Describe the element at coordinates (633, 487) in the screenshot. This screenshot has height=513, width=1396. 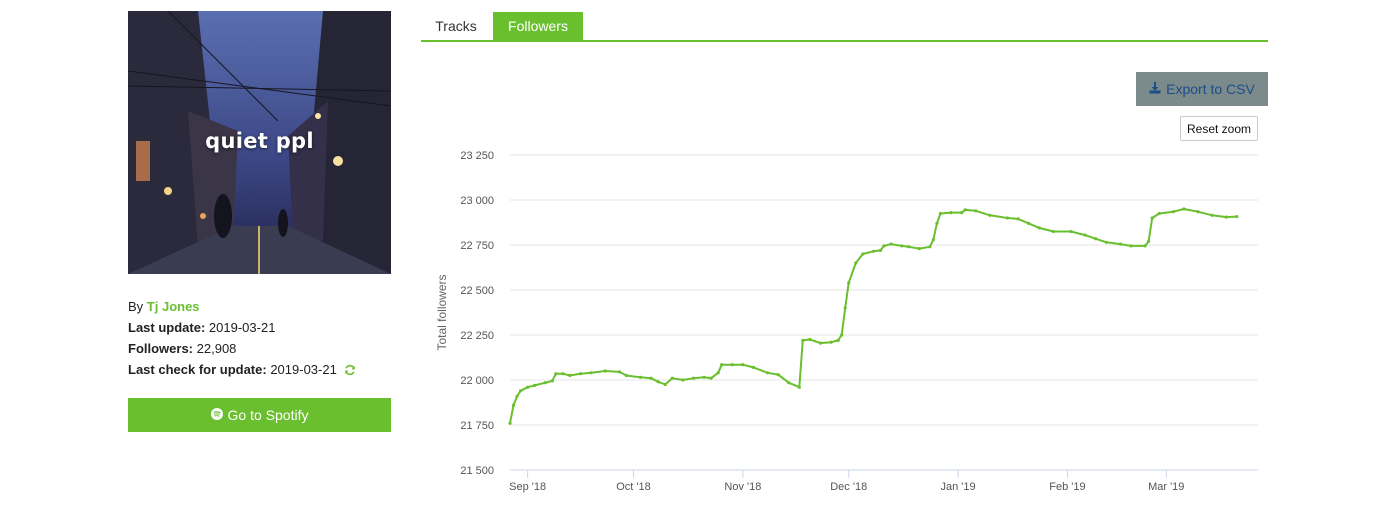
I see `x-tick-label: Oct '18` at that location.